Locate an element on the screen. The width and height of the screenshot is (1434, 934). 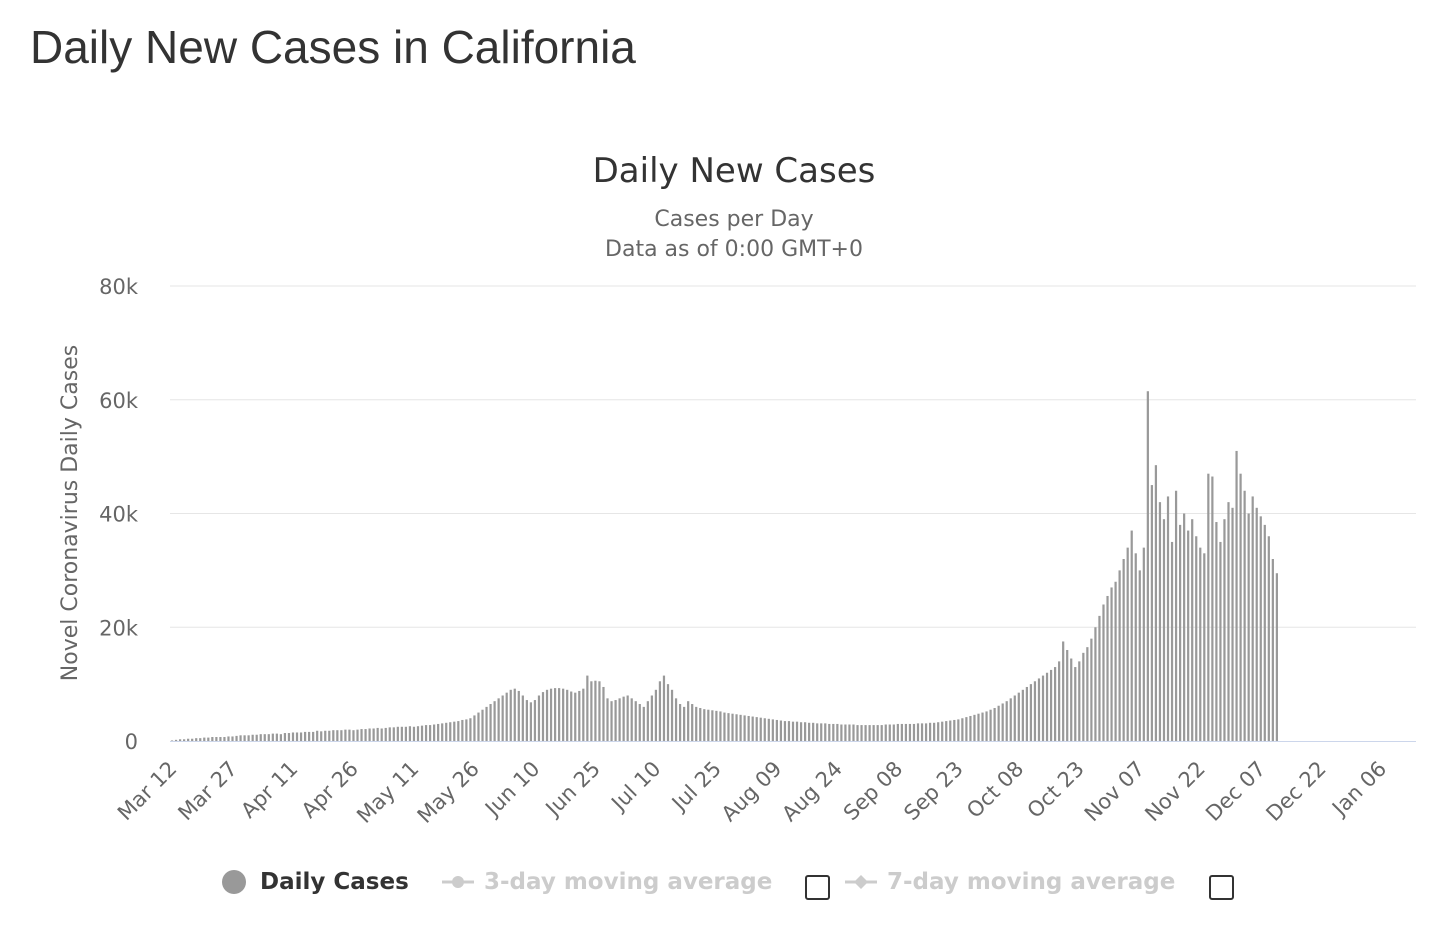
x-tick-label: Jul 25 is located at coordinates (696, 787).